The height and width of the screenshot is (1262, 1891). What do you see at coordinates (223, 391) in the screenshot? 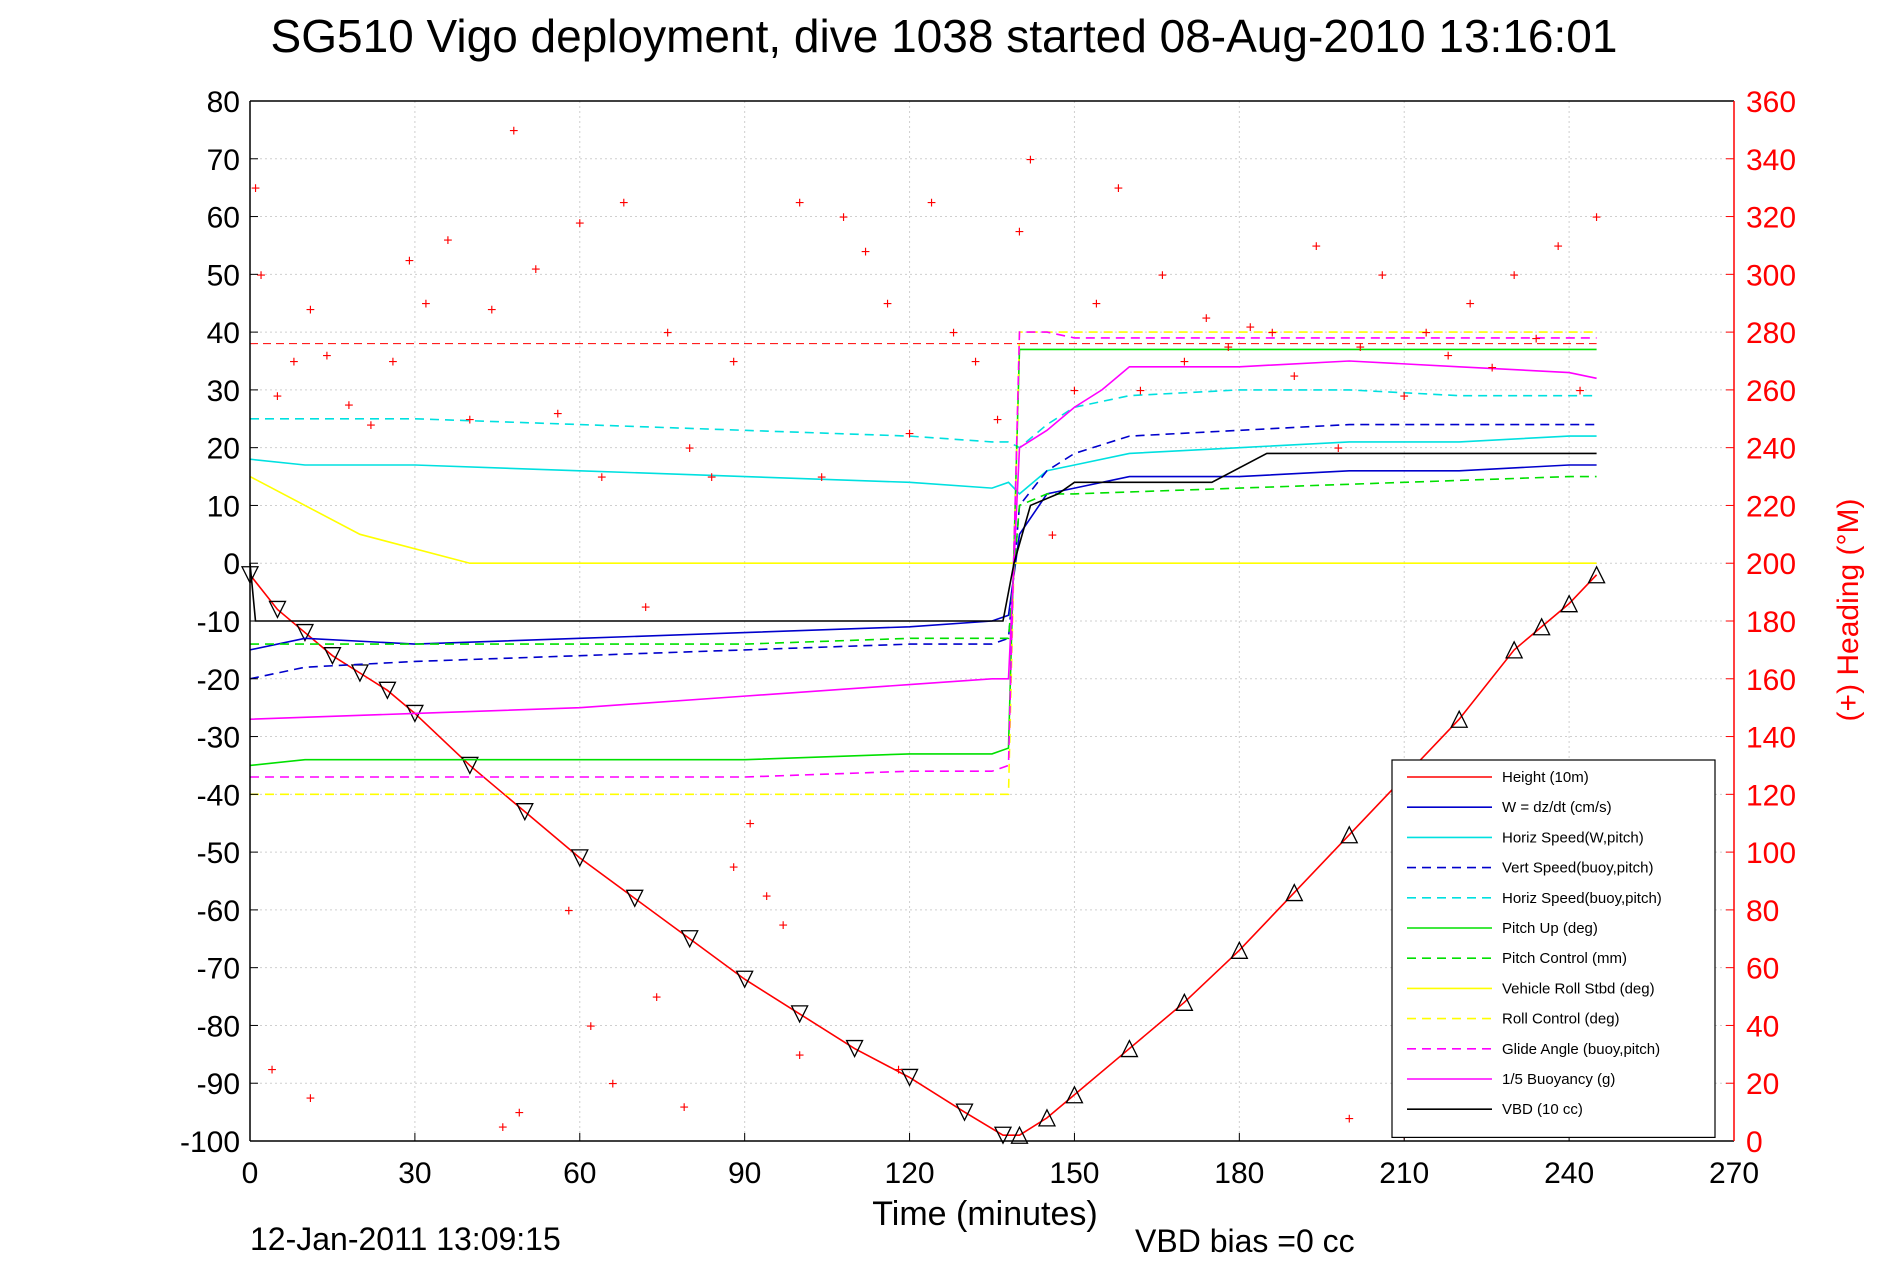
I see `y-tick-label: 30` at bounding box center [223, 391].